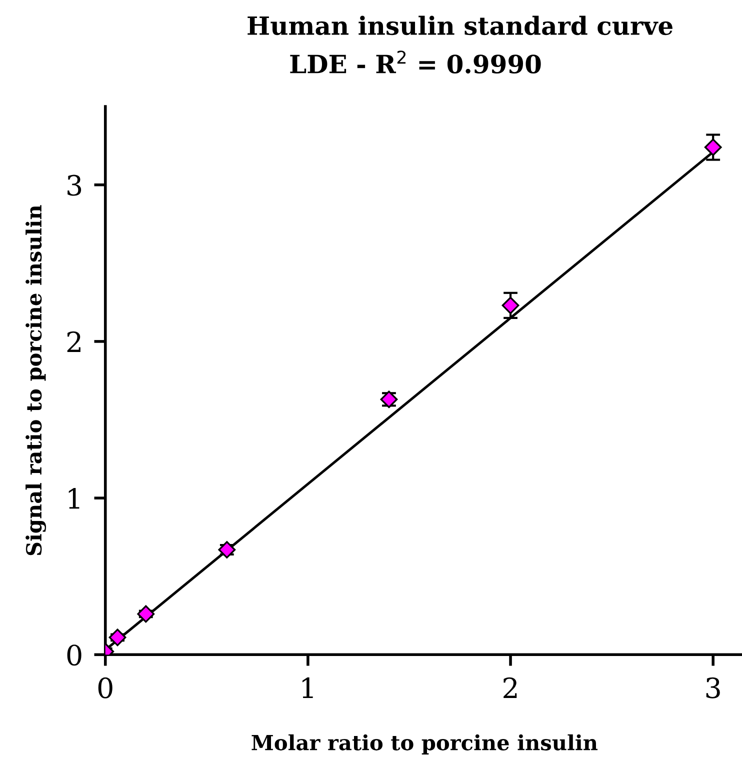  What do you see at coordinates (36, 380) in the screenshot?
I see `y-axis-title: Signal ratio to porcine insulin` at bounding box center [36, 380].